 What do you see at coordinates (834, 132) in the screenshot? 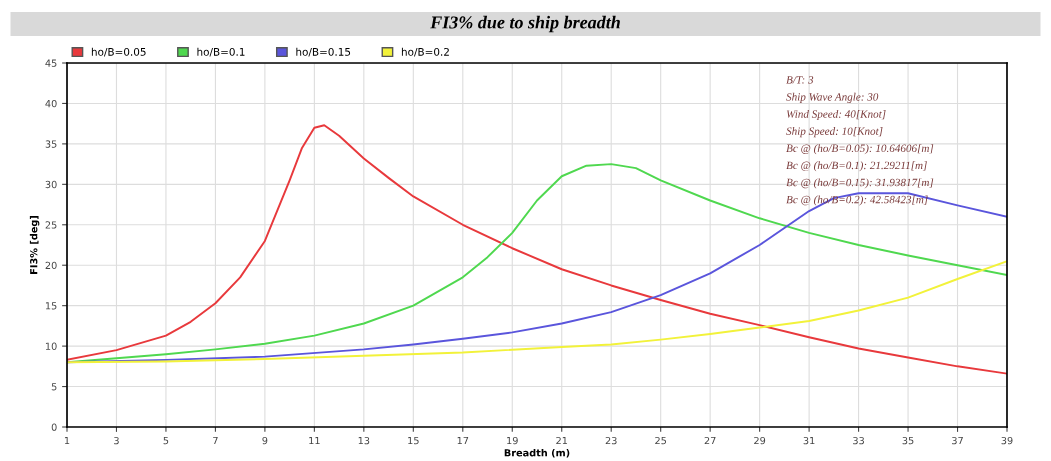
I see `annotation: Ship Speed: 10[Knot]` at bounding box center [834, 132].